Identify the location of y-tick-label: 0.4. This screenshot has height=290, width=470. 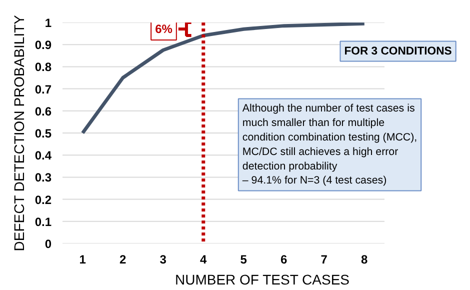
(43, 155).